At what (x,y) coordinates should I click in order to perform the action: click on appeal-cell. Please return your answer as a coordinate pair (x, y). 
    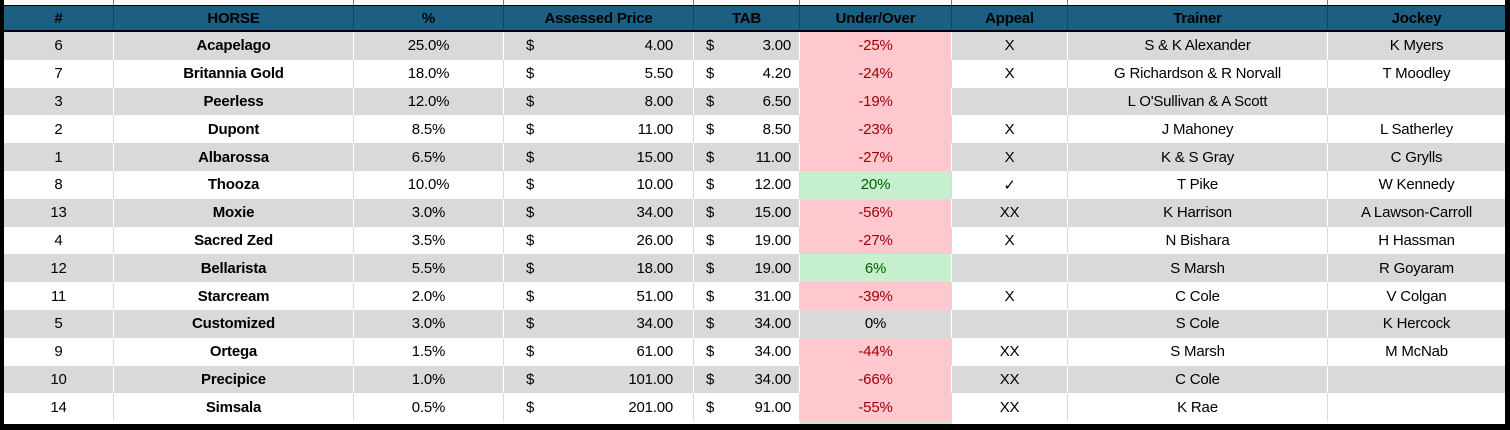
    Looking at the image, I should click on (1010, 268).